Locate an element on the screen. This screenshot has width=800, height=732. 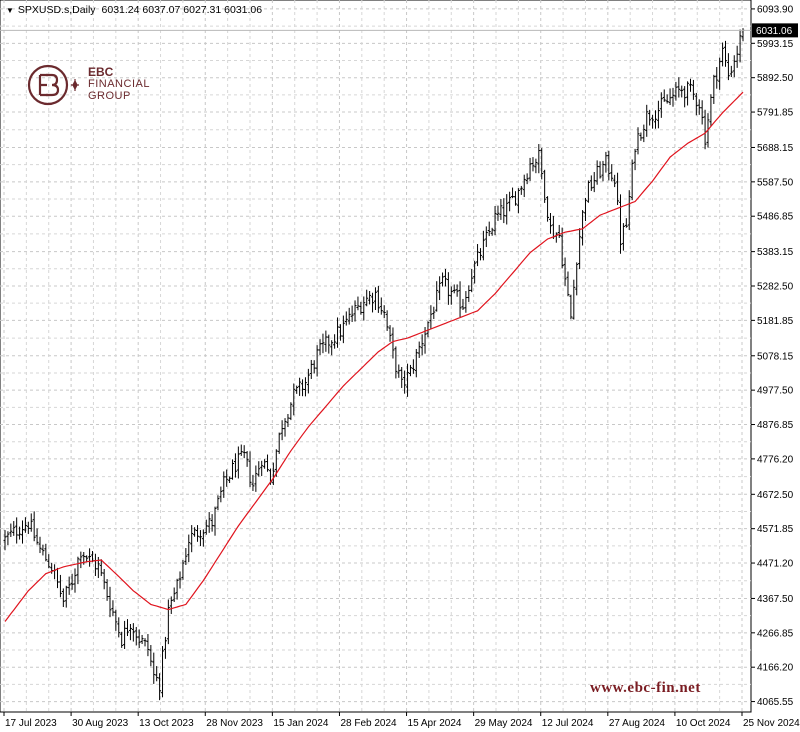
collapse-triangle-icon: ▼ is located at coordinates (10, 10).